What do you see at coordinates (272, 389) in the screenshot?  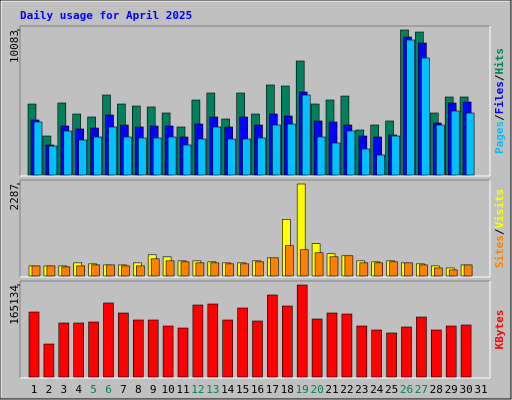 I see `x-tick-label: 17` at bounding box center [272, 389].